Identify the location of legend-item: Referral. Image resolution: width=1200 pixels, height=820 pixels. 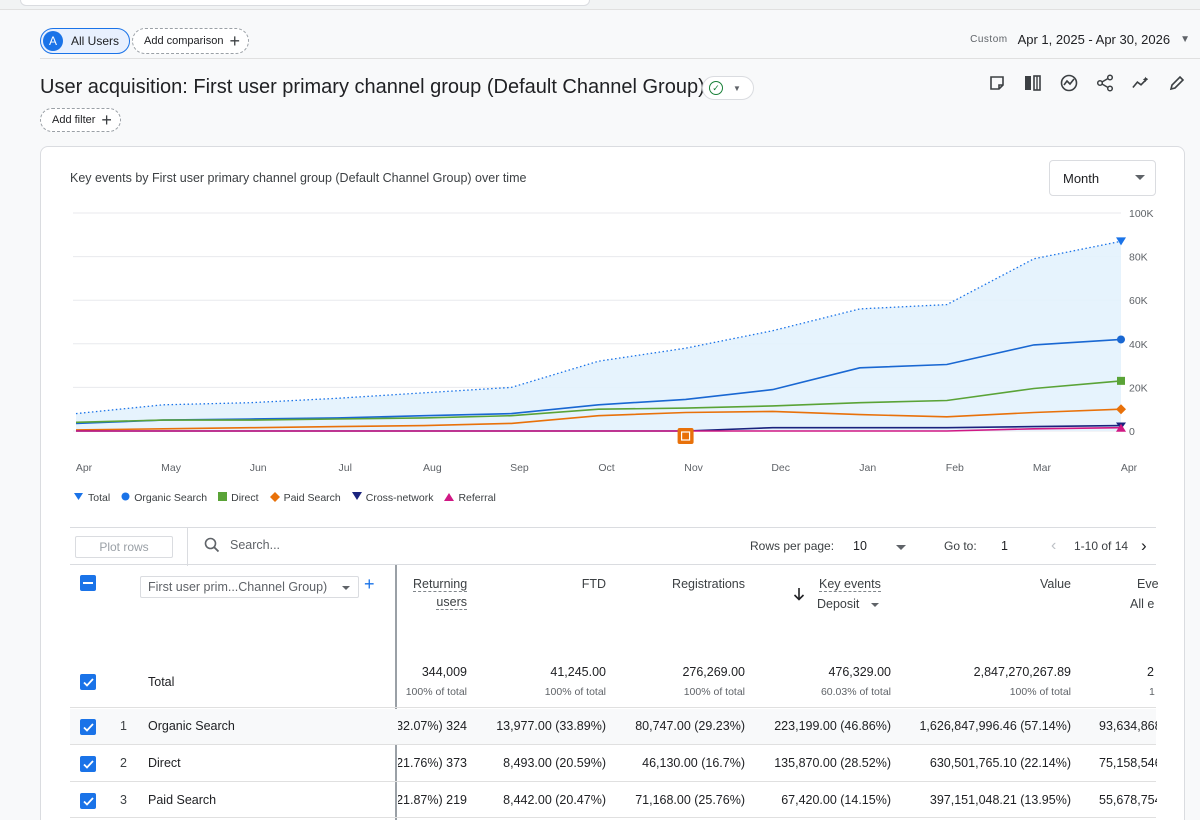
(470, 498).